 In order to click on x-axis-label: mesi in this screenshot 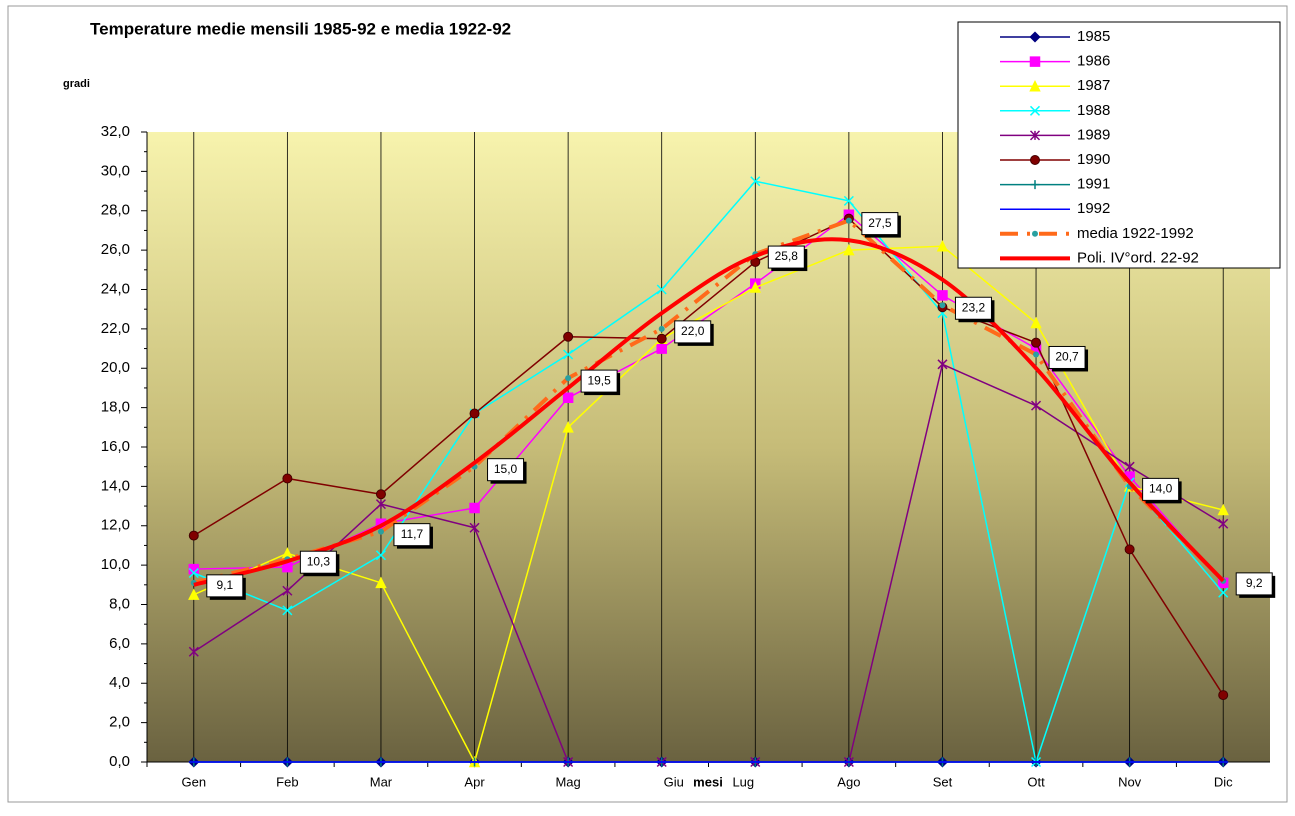, I will do `click(708, 781)`.